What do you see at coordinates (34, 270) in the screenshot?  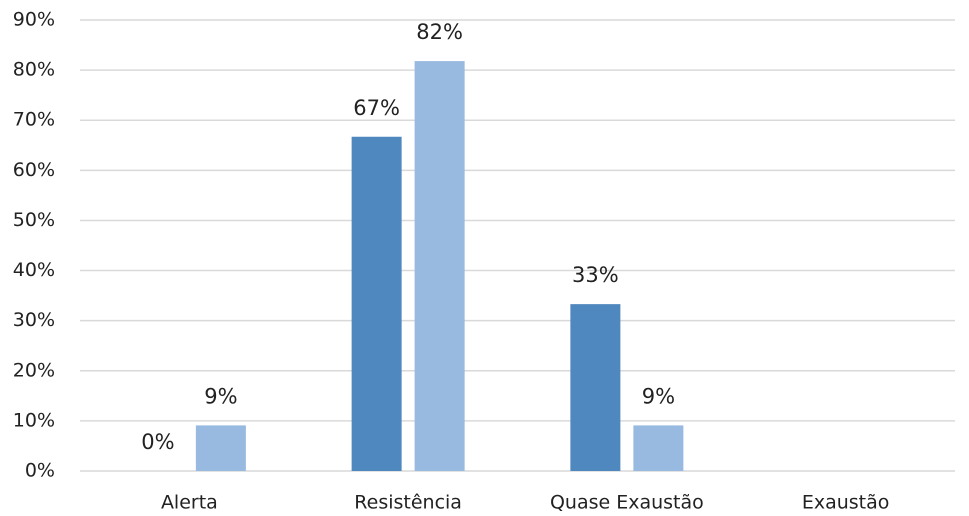 I see `y-tick-label: 40%` at bounding box center [34, 270].